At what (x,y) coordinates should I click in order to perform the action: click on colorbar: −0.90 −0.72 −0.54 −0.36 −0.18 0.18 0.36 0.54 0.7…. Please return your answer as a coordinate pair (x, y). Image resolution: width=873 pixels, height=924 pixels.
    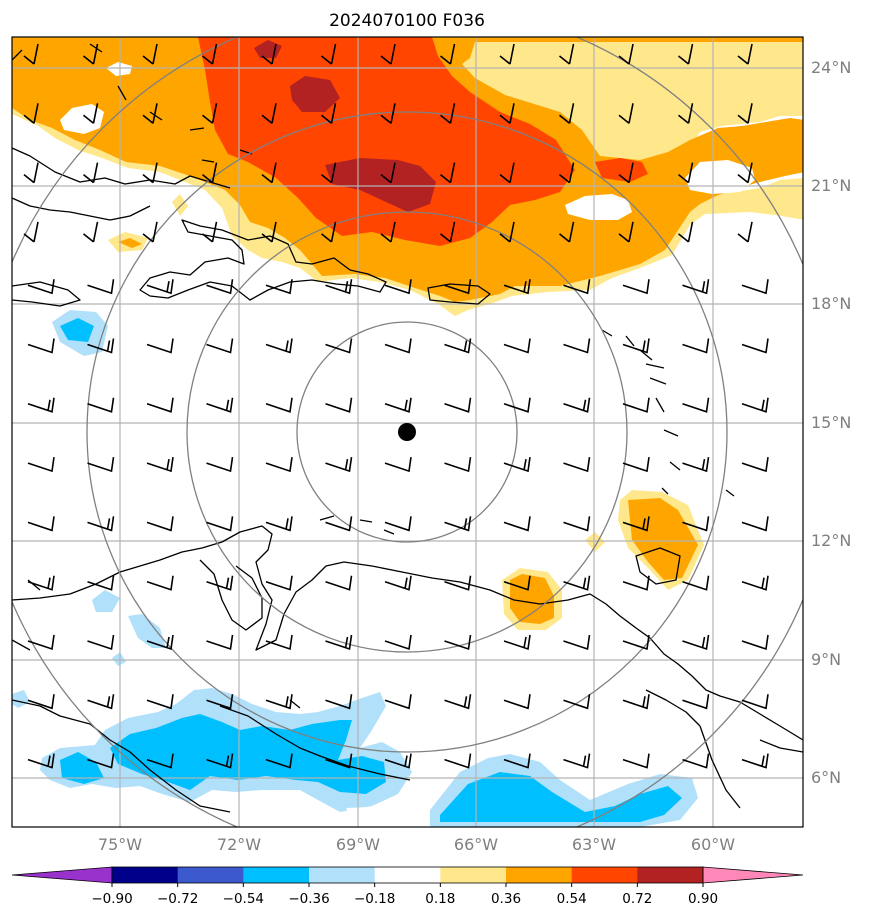
    Looking at the image, I should click on (407, 886).